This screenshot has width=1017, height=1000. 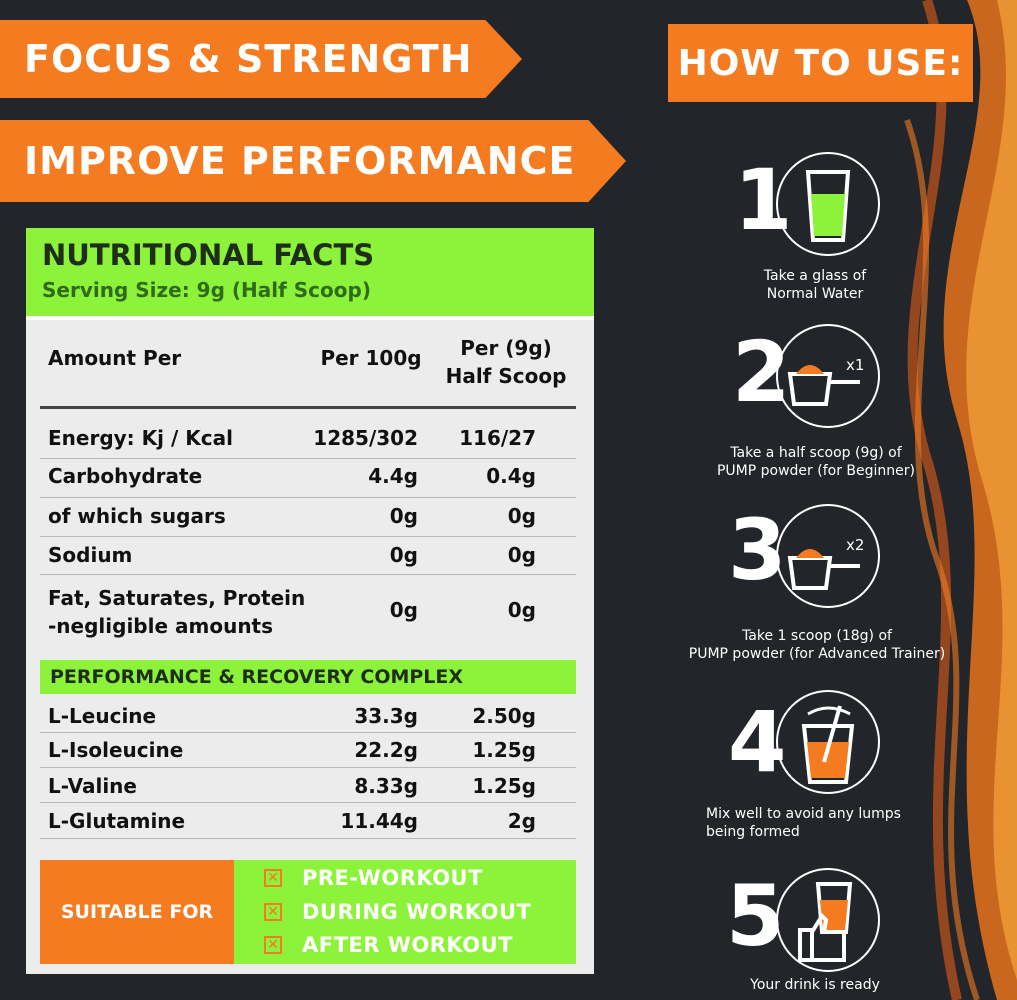 I want to click on row-label-fat-line2: -negligible amounts, so click(x=161, y=626).